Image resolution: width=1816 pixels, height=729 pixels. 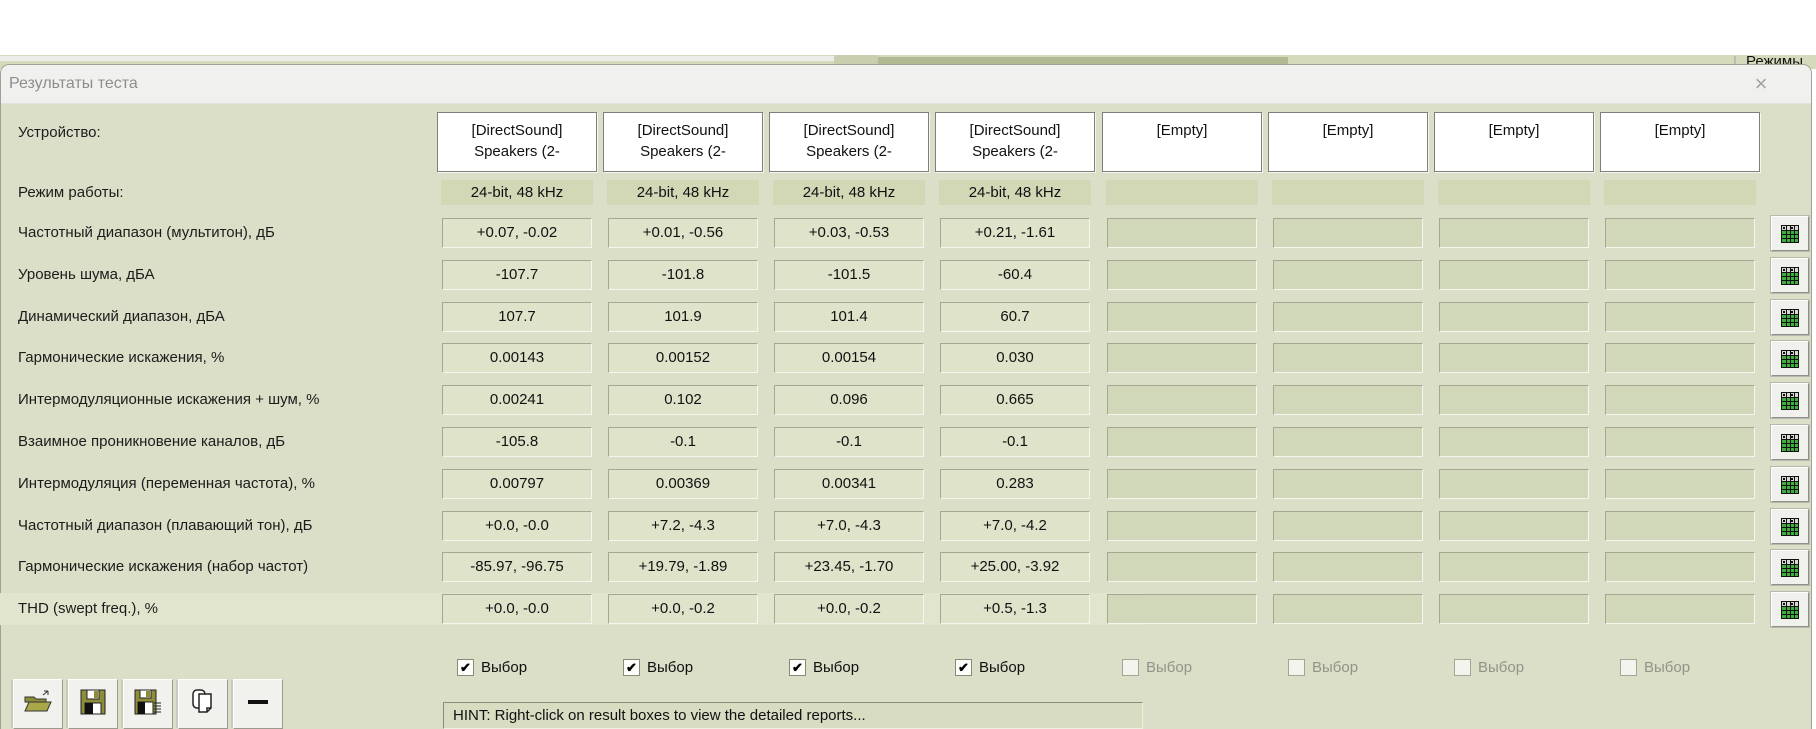 I want to click on result-box: +7.0, -4.2, so click(x=1015, y=526).